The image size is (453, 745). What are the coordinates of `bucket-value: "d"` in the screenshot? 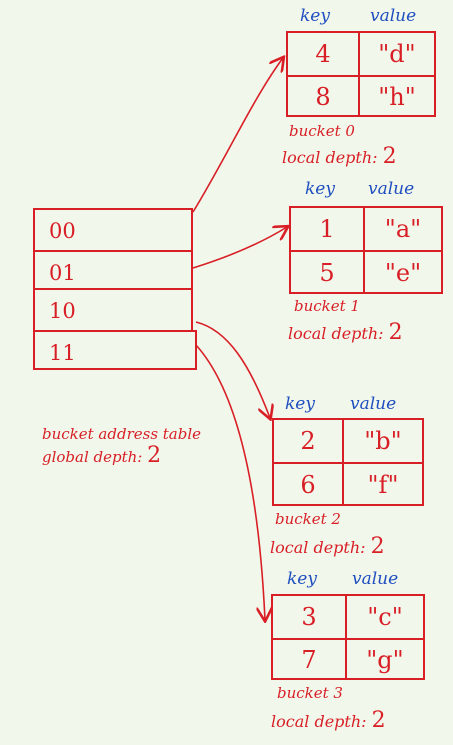 It's located at (397, 54).